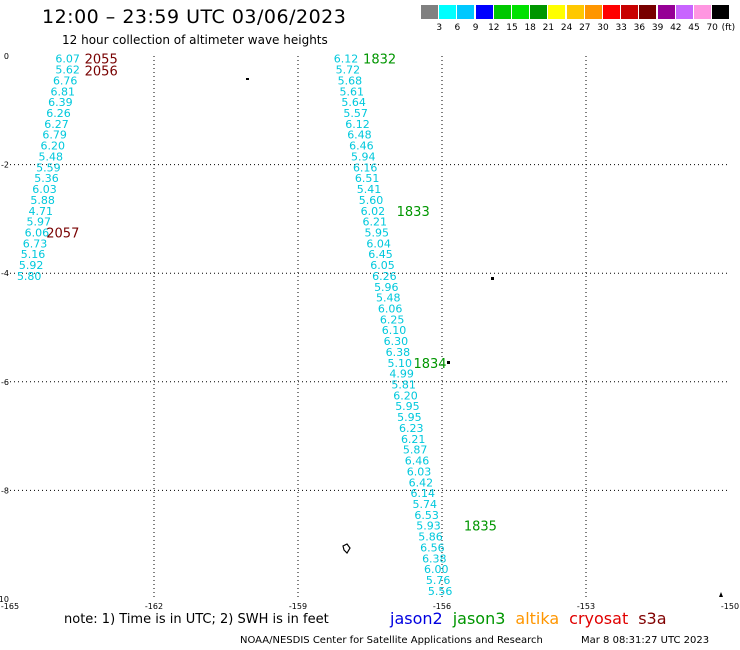 The height and width of the screenshot is (650, 740). What do you see at coordinates (403, 385) in the screenshot?
I see `wave-height-value: 5.81` at bounding box center [403, 385].